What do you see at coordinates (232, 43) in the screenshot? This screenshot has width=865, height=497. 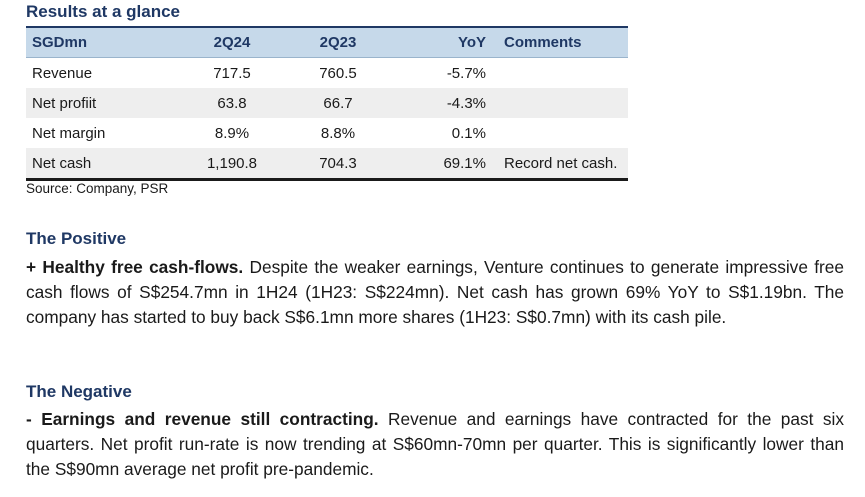 I see `header-2q24: 2Q24` at bounding box center [232, 43].